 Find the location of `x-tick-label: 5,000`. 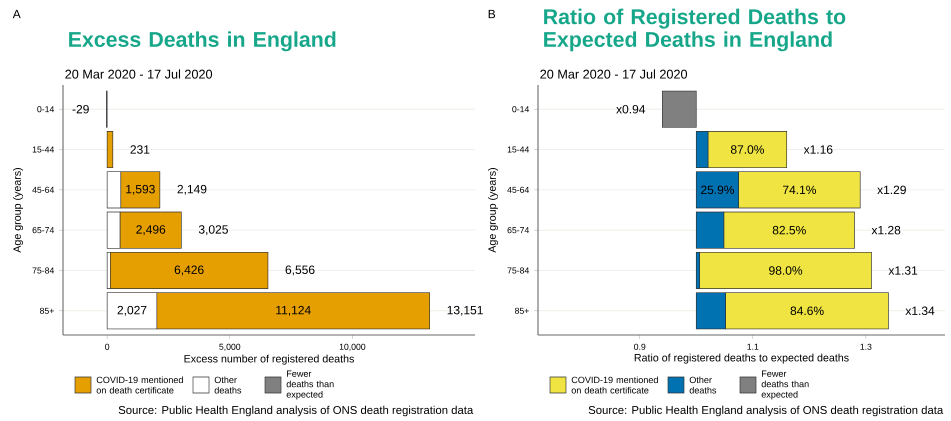

x-tick-label: 5,000 is located at coordinates (229, 347).